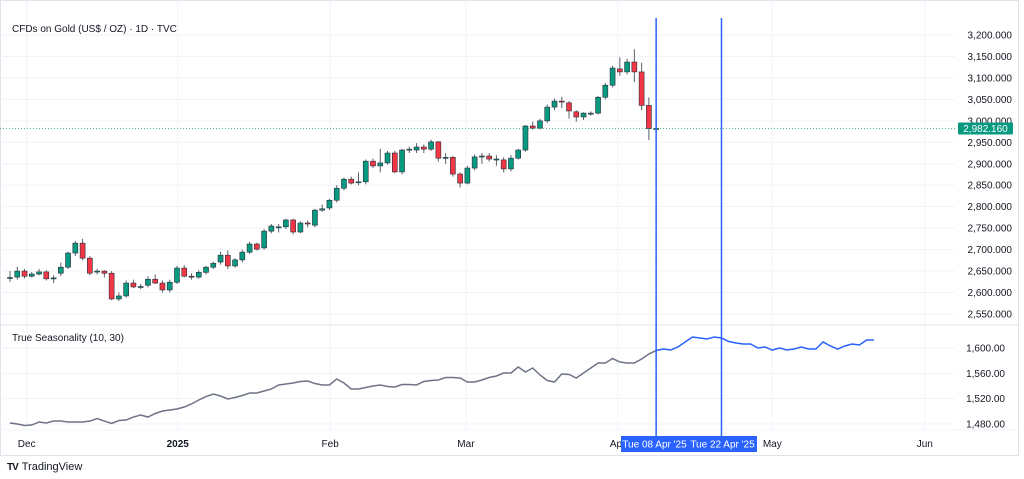 This screenshot has height=479, width=1024. What do you see at coordinates (990, 207) in the screenshot?
I see `price-scale-label: 2,800.000` at bounding box center [990, 207].